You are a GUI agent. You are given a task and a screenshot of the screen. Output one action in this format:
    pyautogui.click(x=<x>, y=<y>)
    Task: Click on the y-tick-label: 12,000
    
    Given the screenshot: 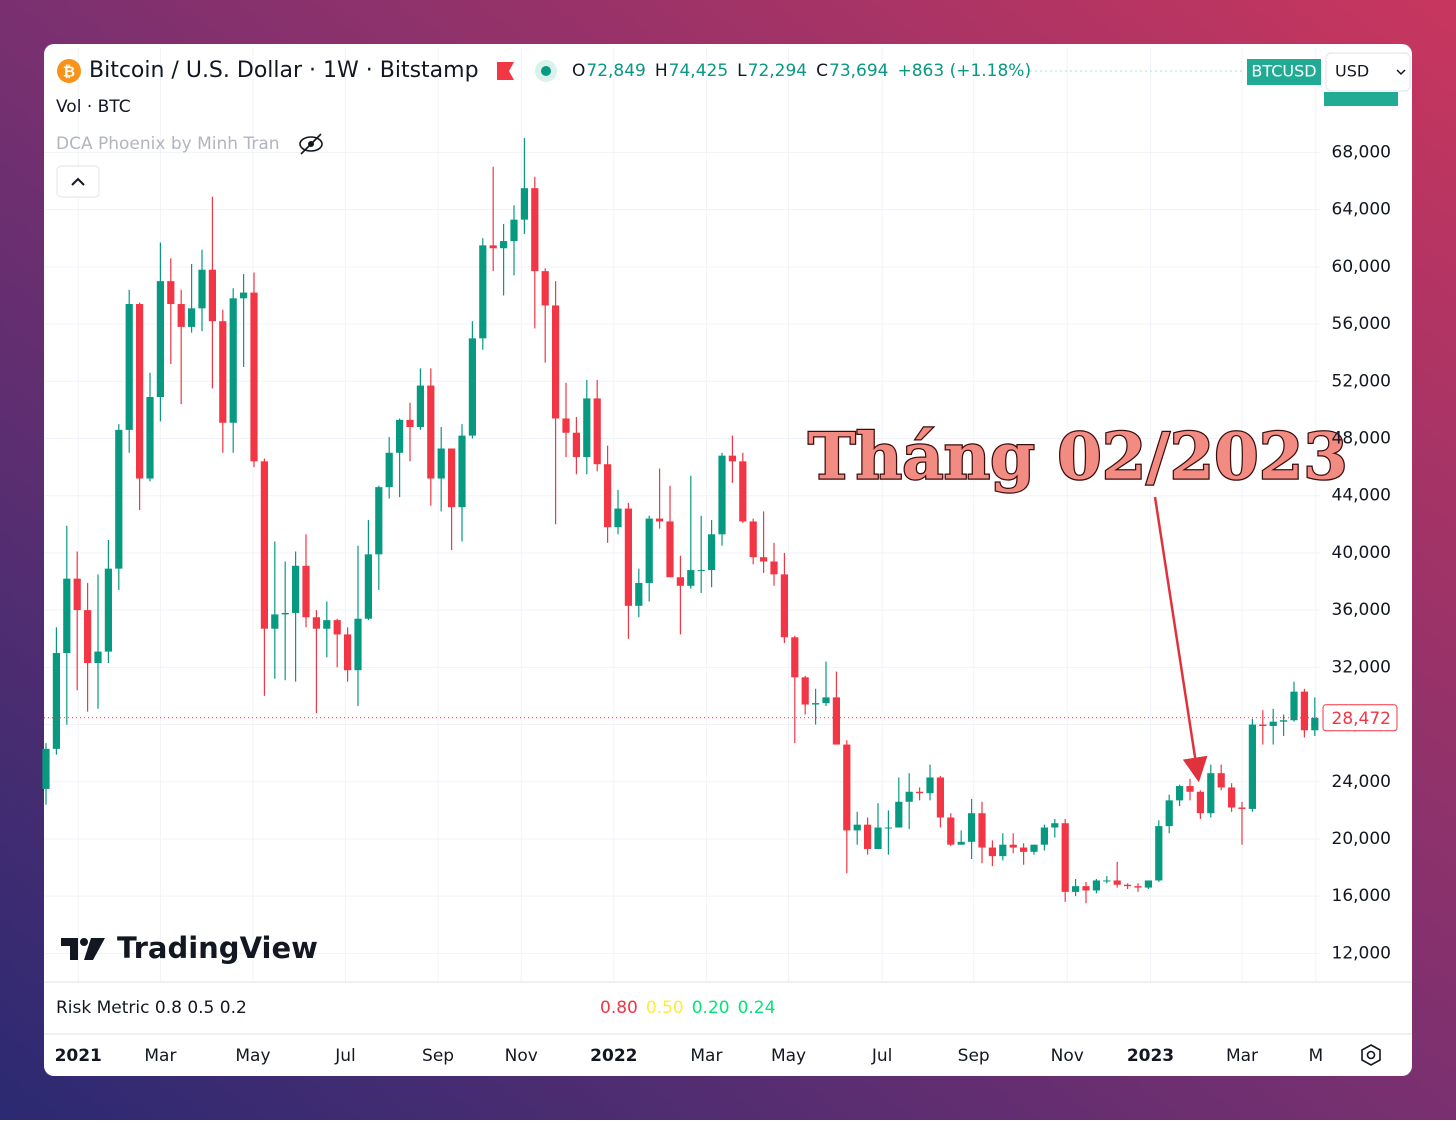 What is the action you would take?
    pyautogui.click(x=1361, y=953)
    